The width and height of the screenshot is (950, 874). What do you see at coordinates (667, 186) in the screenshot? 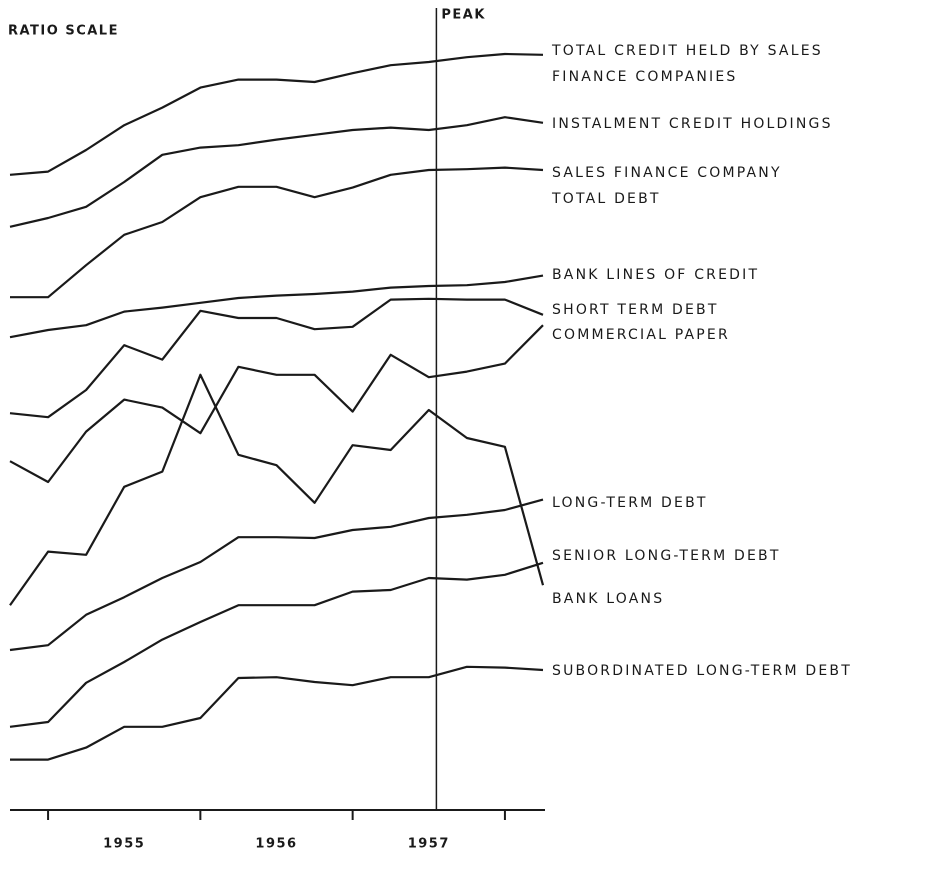
I see `series-label: SALES FINANCE COMPANY TOTAL DEBT` at bounding box center [667, 186].